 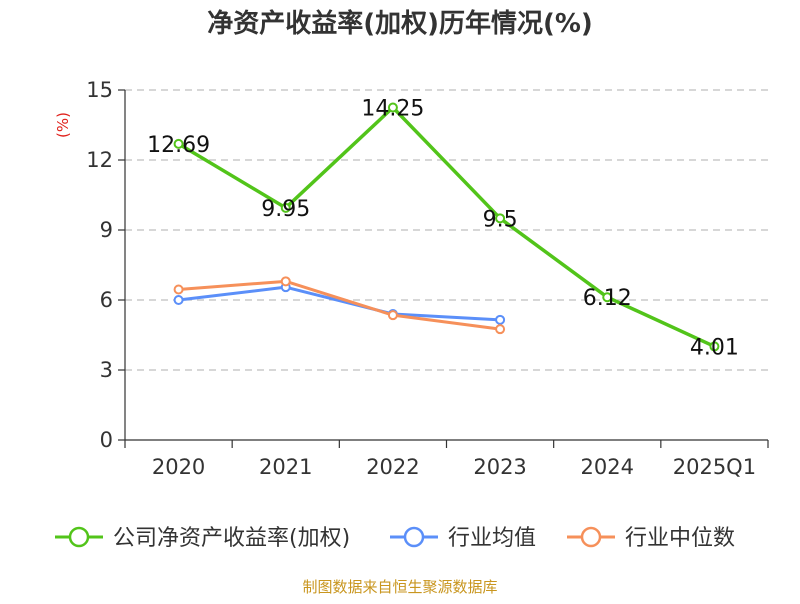 I want to click on data-label: 6.12, so click(x=607, y=298).